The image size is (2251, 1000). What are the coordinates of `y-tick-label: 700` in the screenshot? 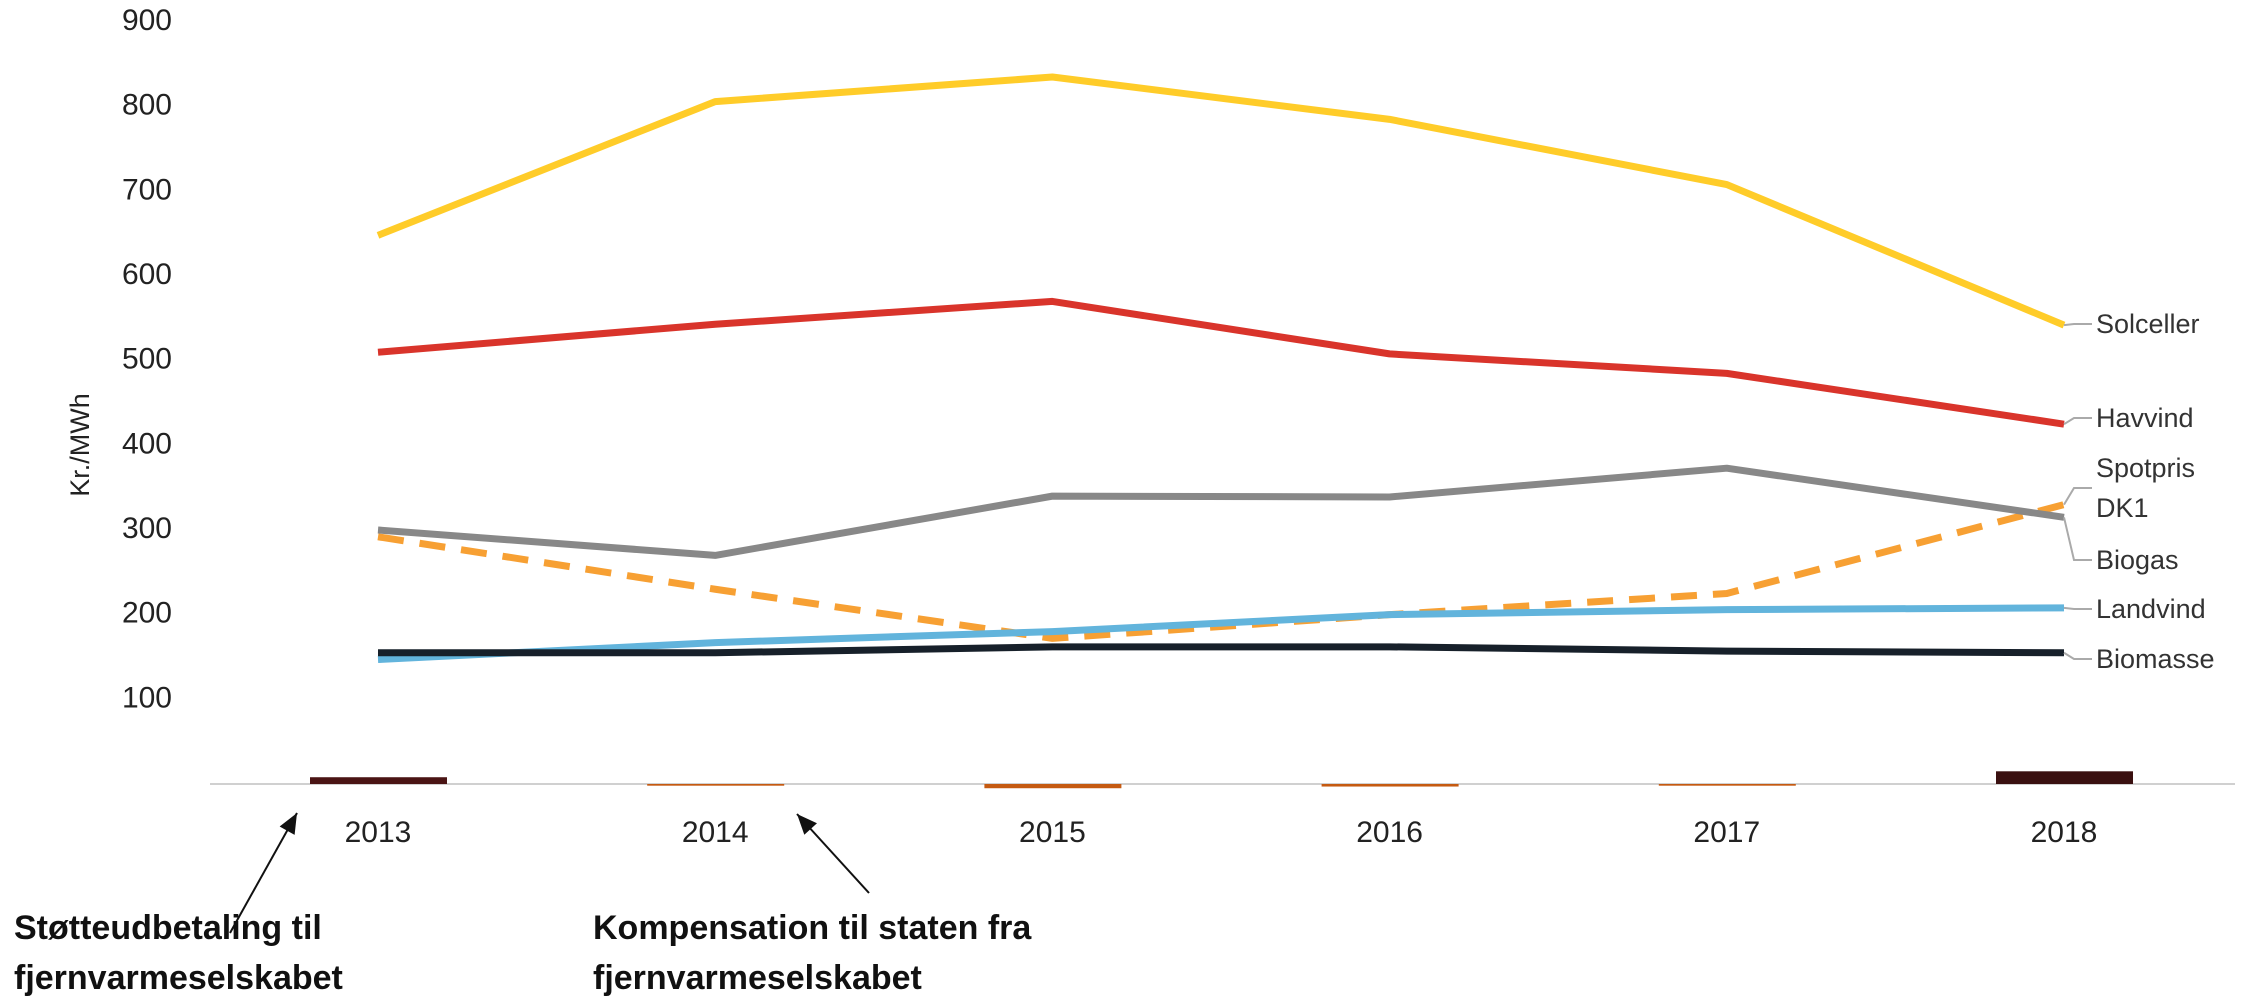 It's located at (147, 189).